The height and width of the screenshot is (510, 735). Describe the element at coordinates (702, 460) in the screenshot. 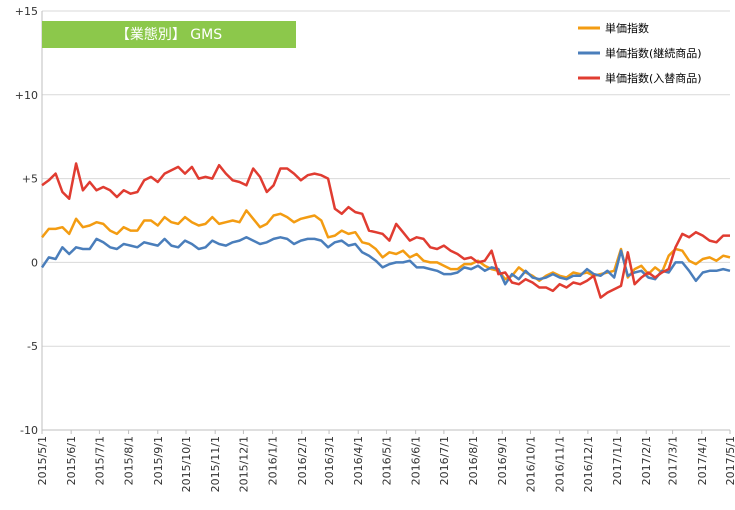

I see `x-tick-label: 2017/4/1` at that location.